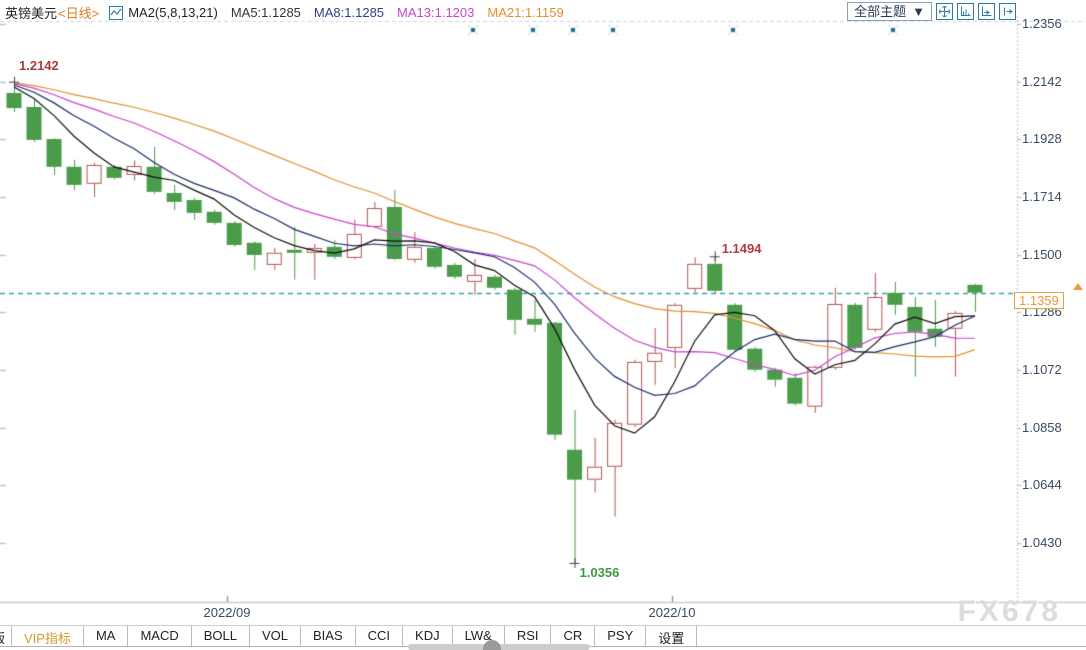  What do you see at coordinates (1039, 300) in the screenshot?
I see `current-price-badge: 1.1359` at bounding box center [1039, 300].